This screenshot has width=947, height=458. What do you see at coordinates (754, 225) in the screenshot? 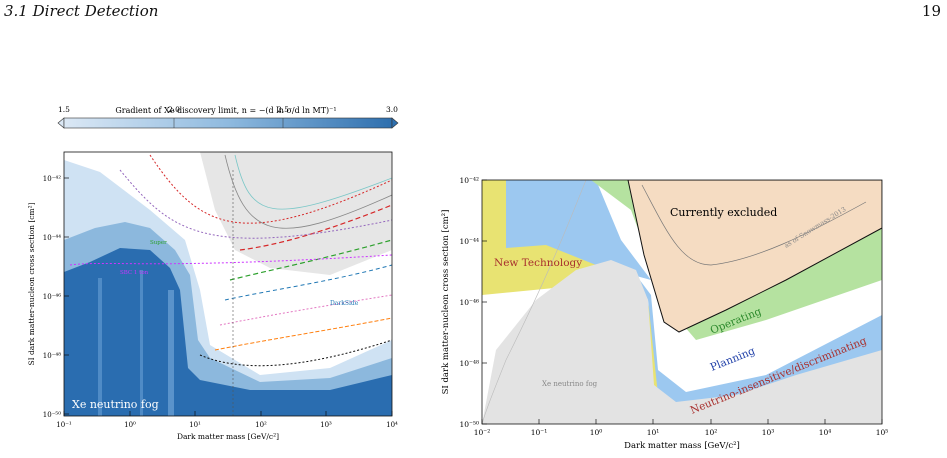
I see `snowmass-curve` at bounding box center [754, 225].